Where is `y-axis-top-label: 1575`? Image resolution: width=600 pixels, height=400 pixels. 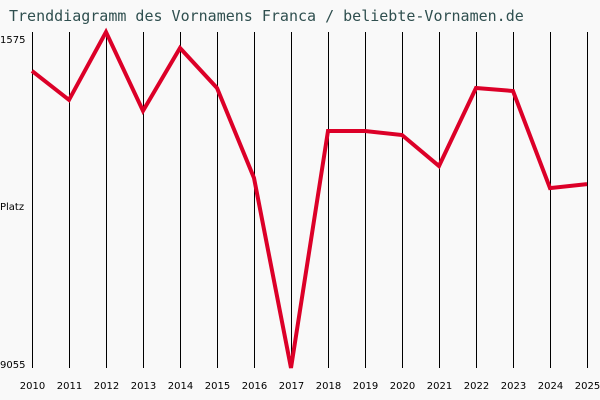
y-axis-top-label: 1575 is located at coordinates (13, 40).